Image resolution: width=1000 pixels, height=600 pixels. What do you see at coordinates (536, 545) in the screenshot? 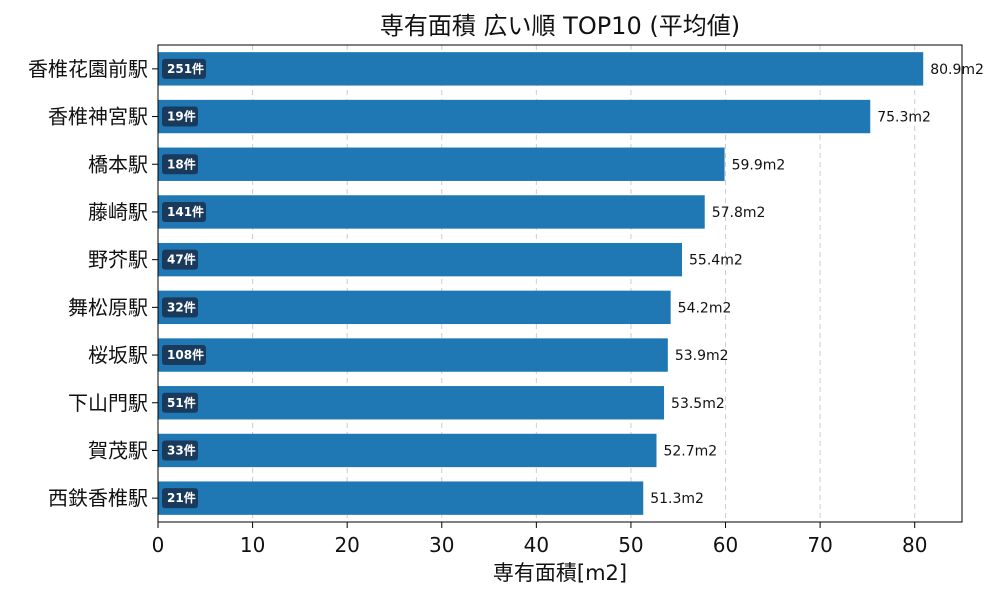
I see `x-tick-label: 40` at bounding box center [536, 545].